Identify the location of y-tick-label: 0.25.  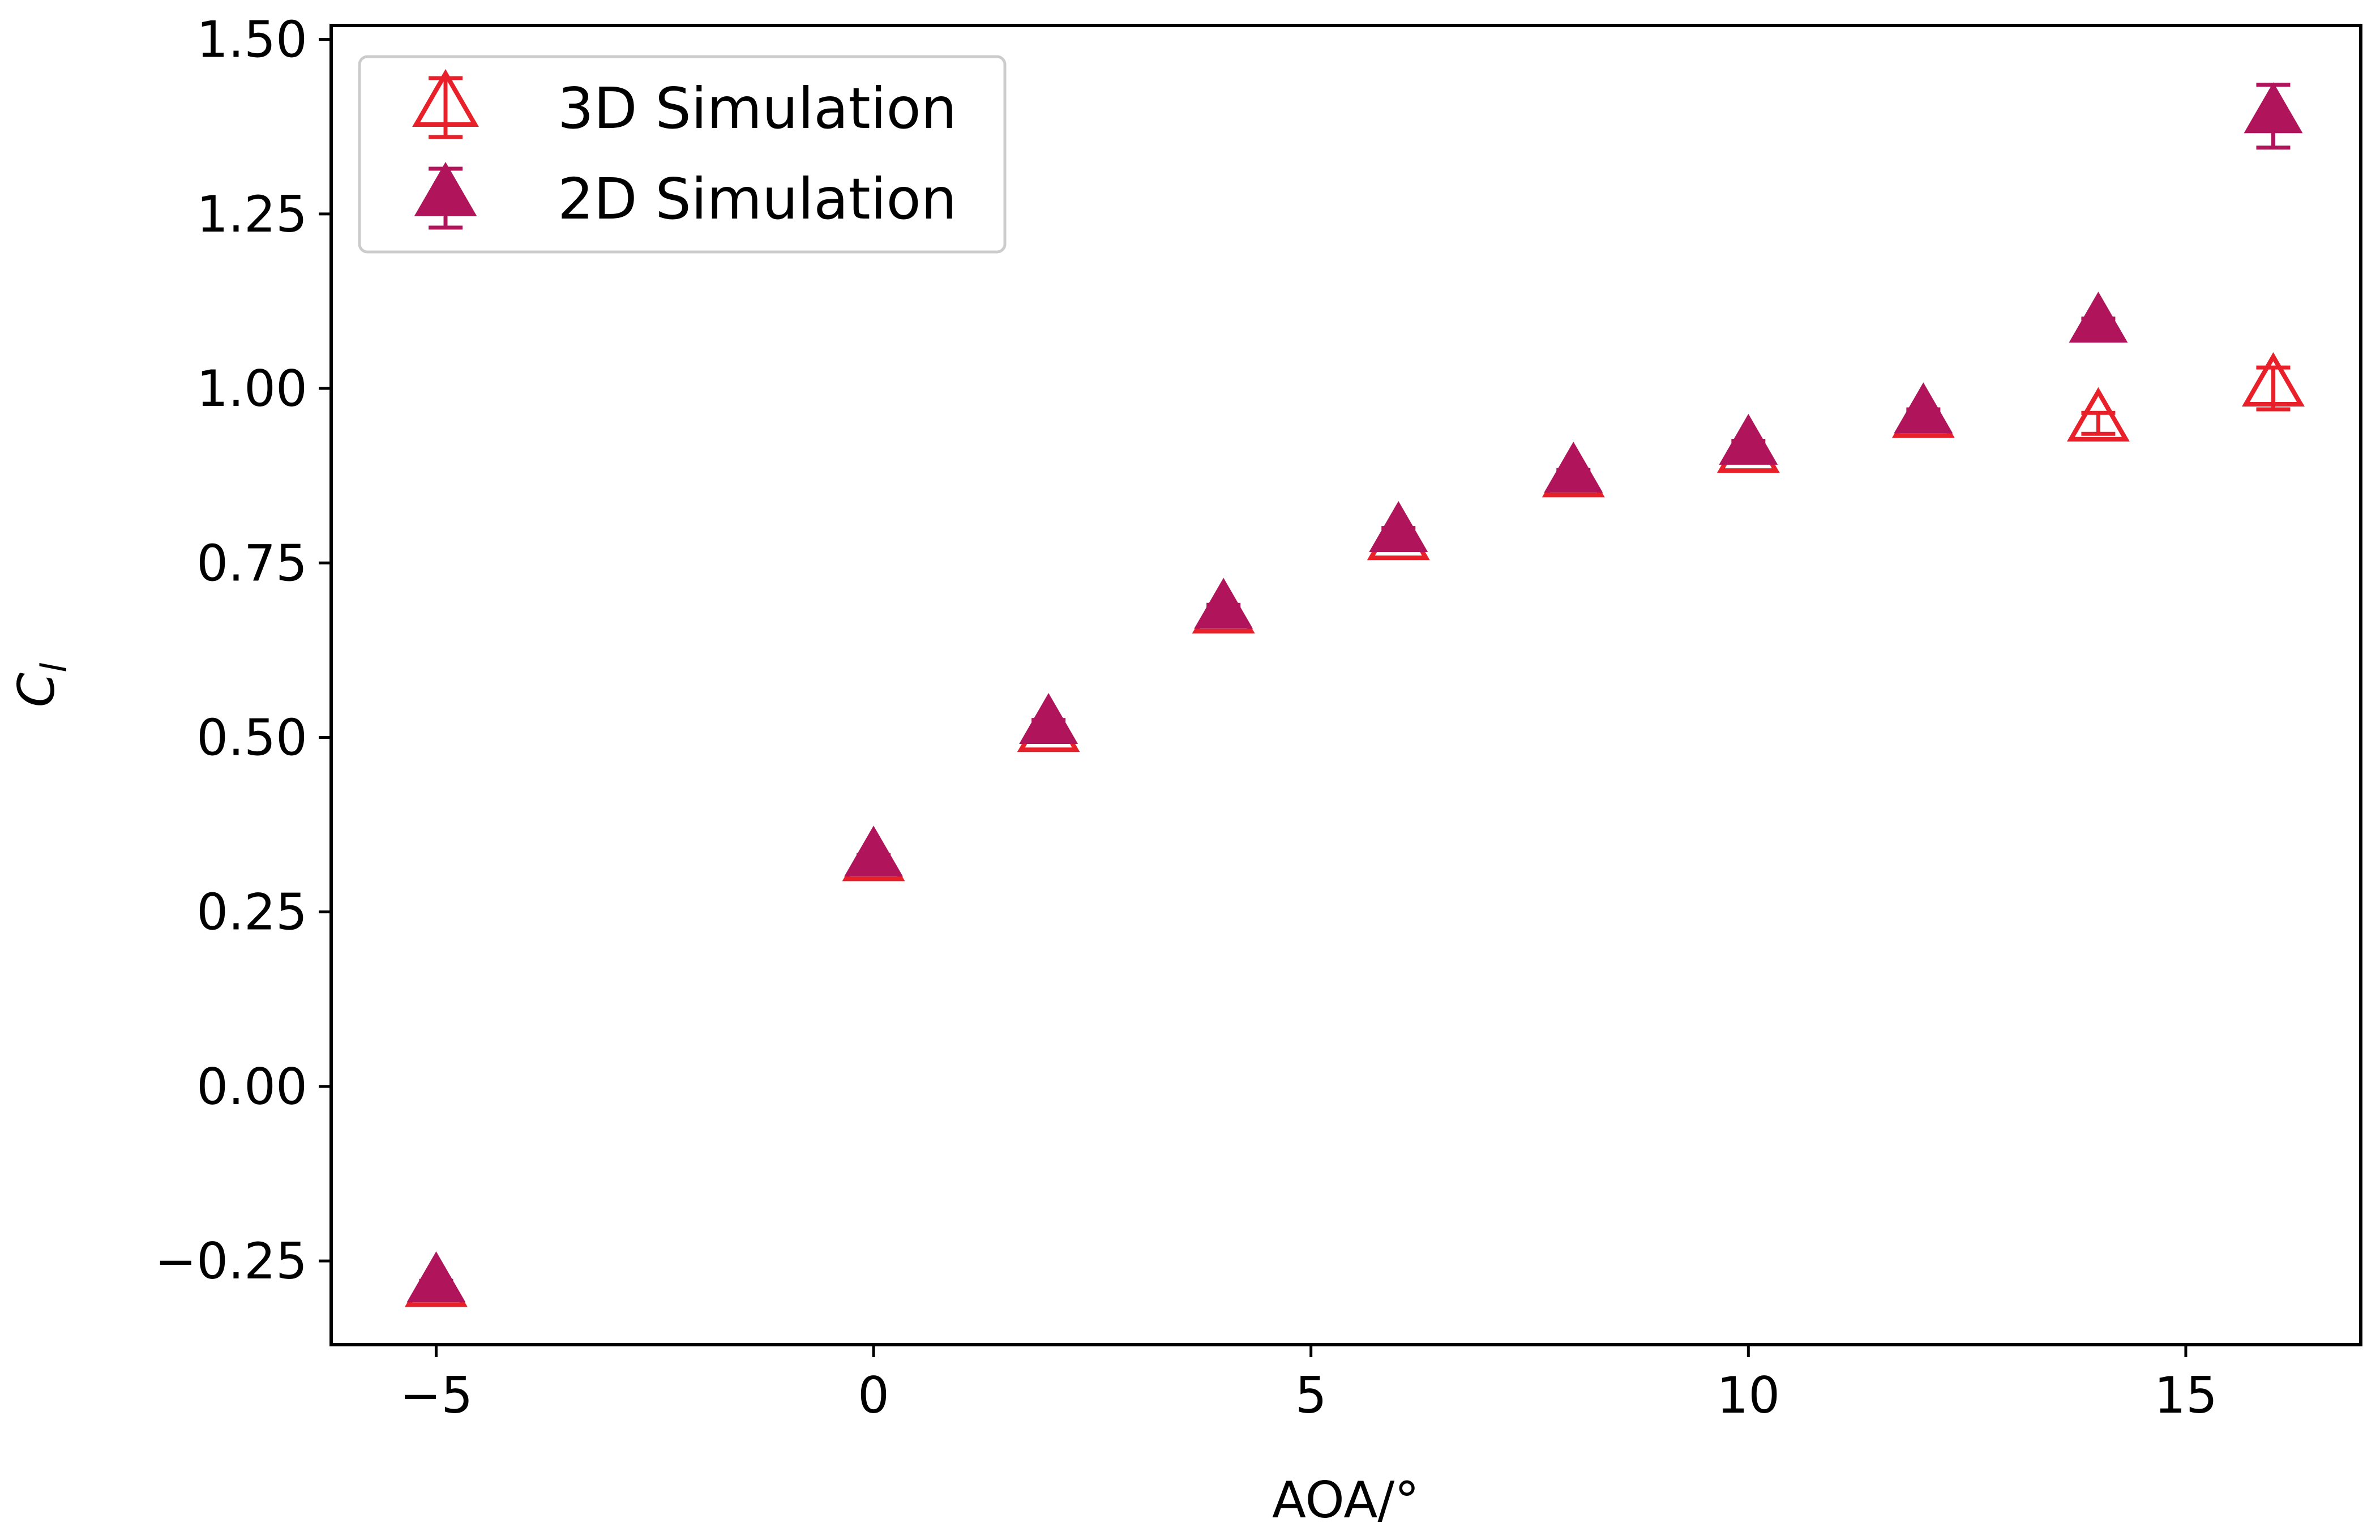
(251, 912).